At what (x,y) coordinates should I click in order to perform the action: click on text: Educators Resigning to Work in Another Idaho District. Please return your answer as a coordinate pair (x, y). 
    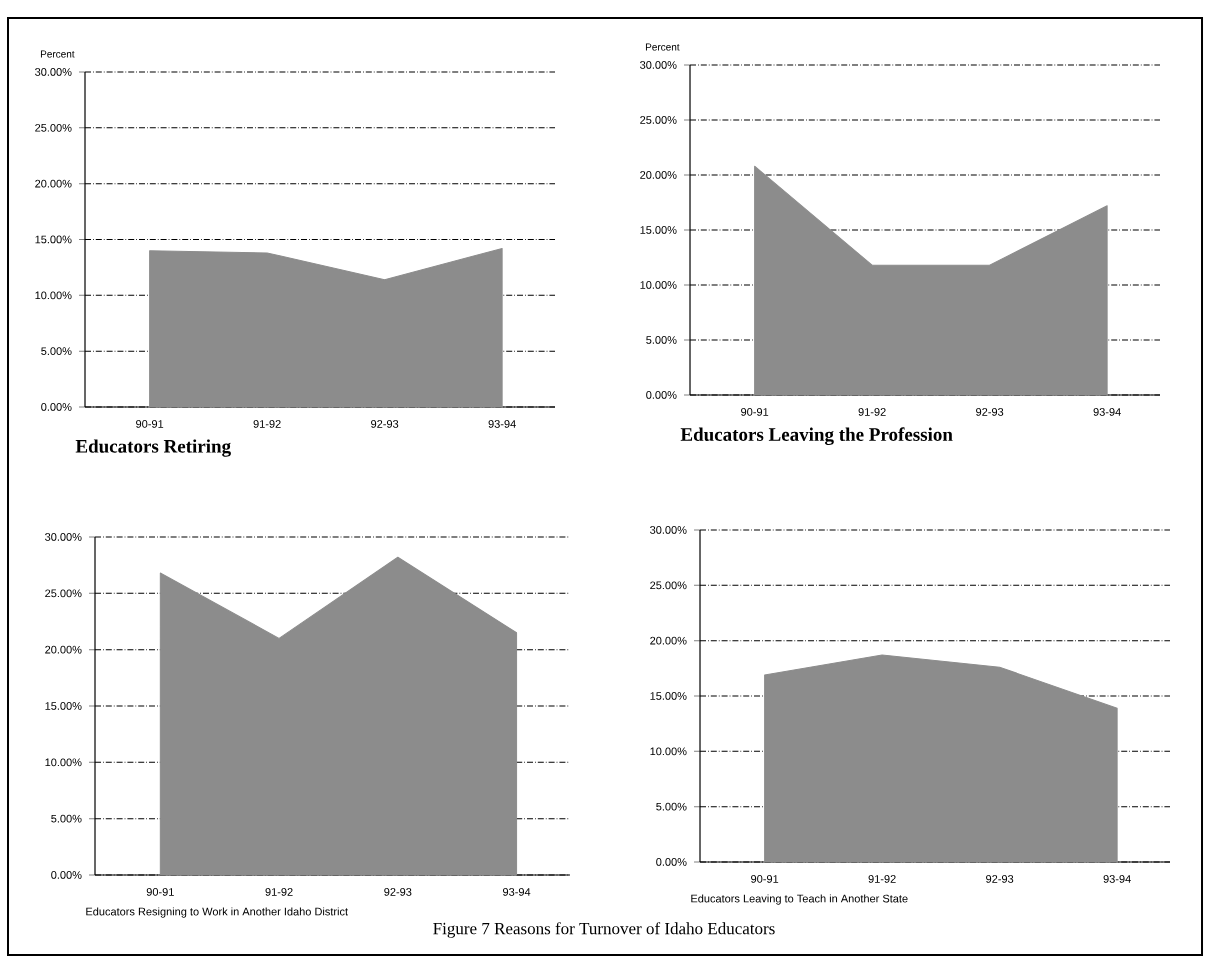
    Looking at the image, I should click on (217, 912).